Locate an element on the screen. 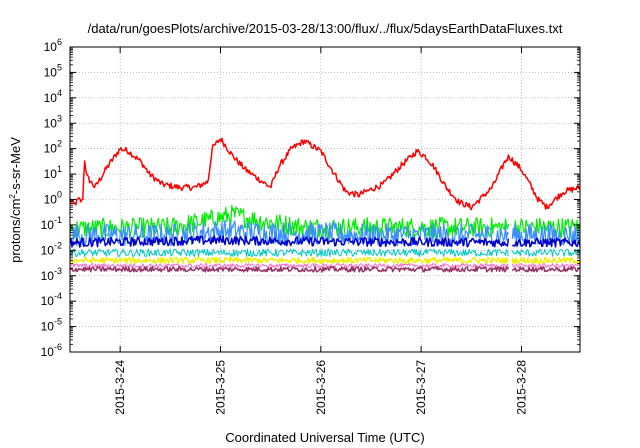  y-tick-exponent: -3 is located at coordinates (58, 271).